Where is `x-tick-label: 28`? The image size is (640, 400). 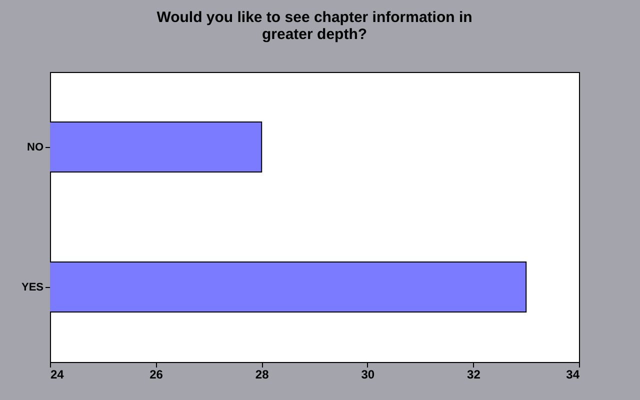
x-tick-label: 28 is located at coordinates (262, 375).